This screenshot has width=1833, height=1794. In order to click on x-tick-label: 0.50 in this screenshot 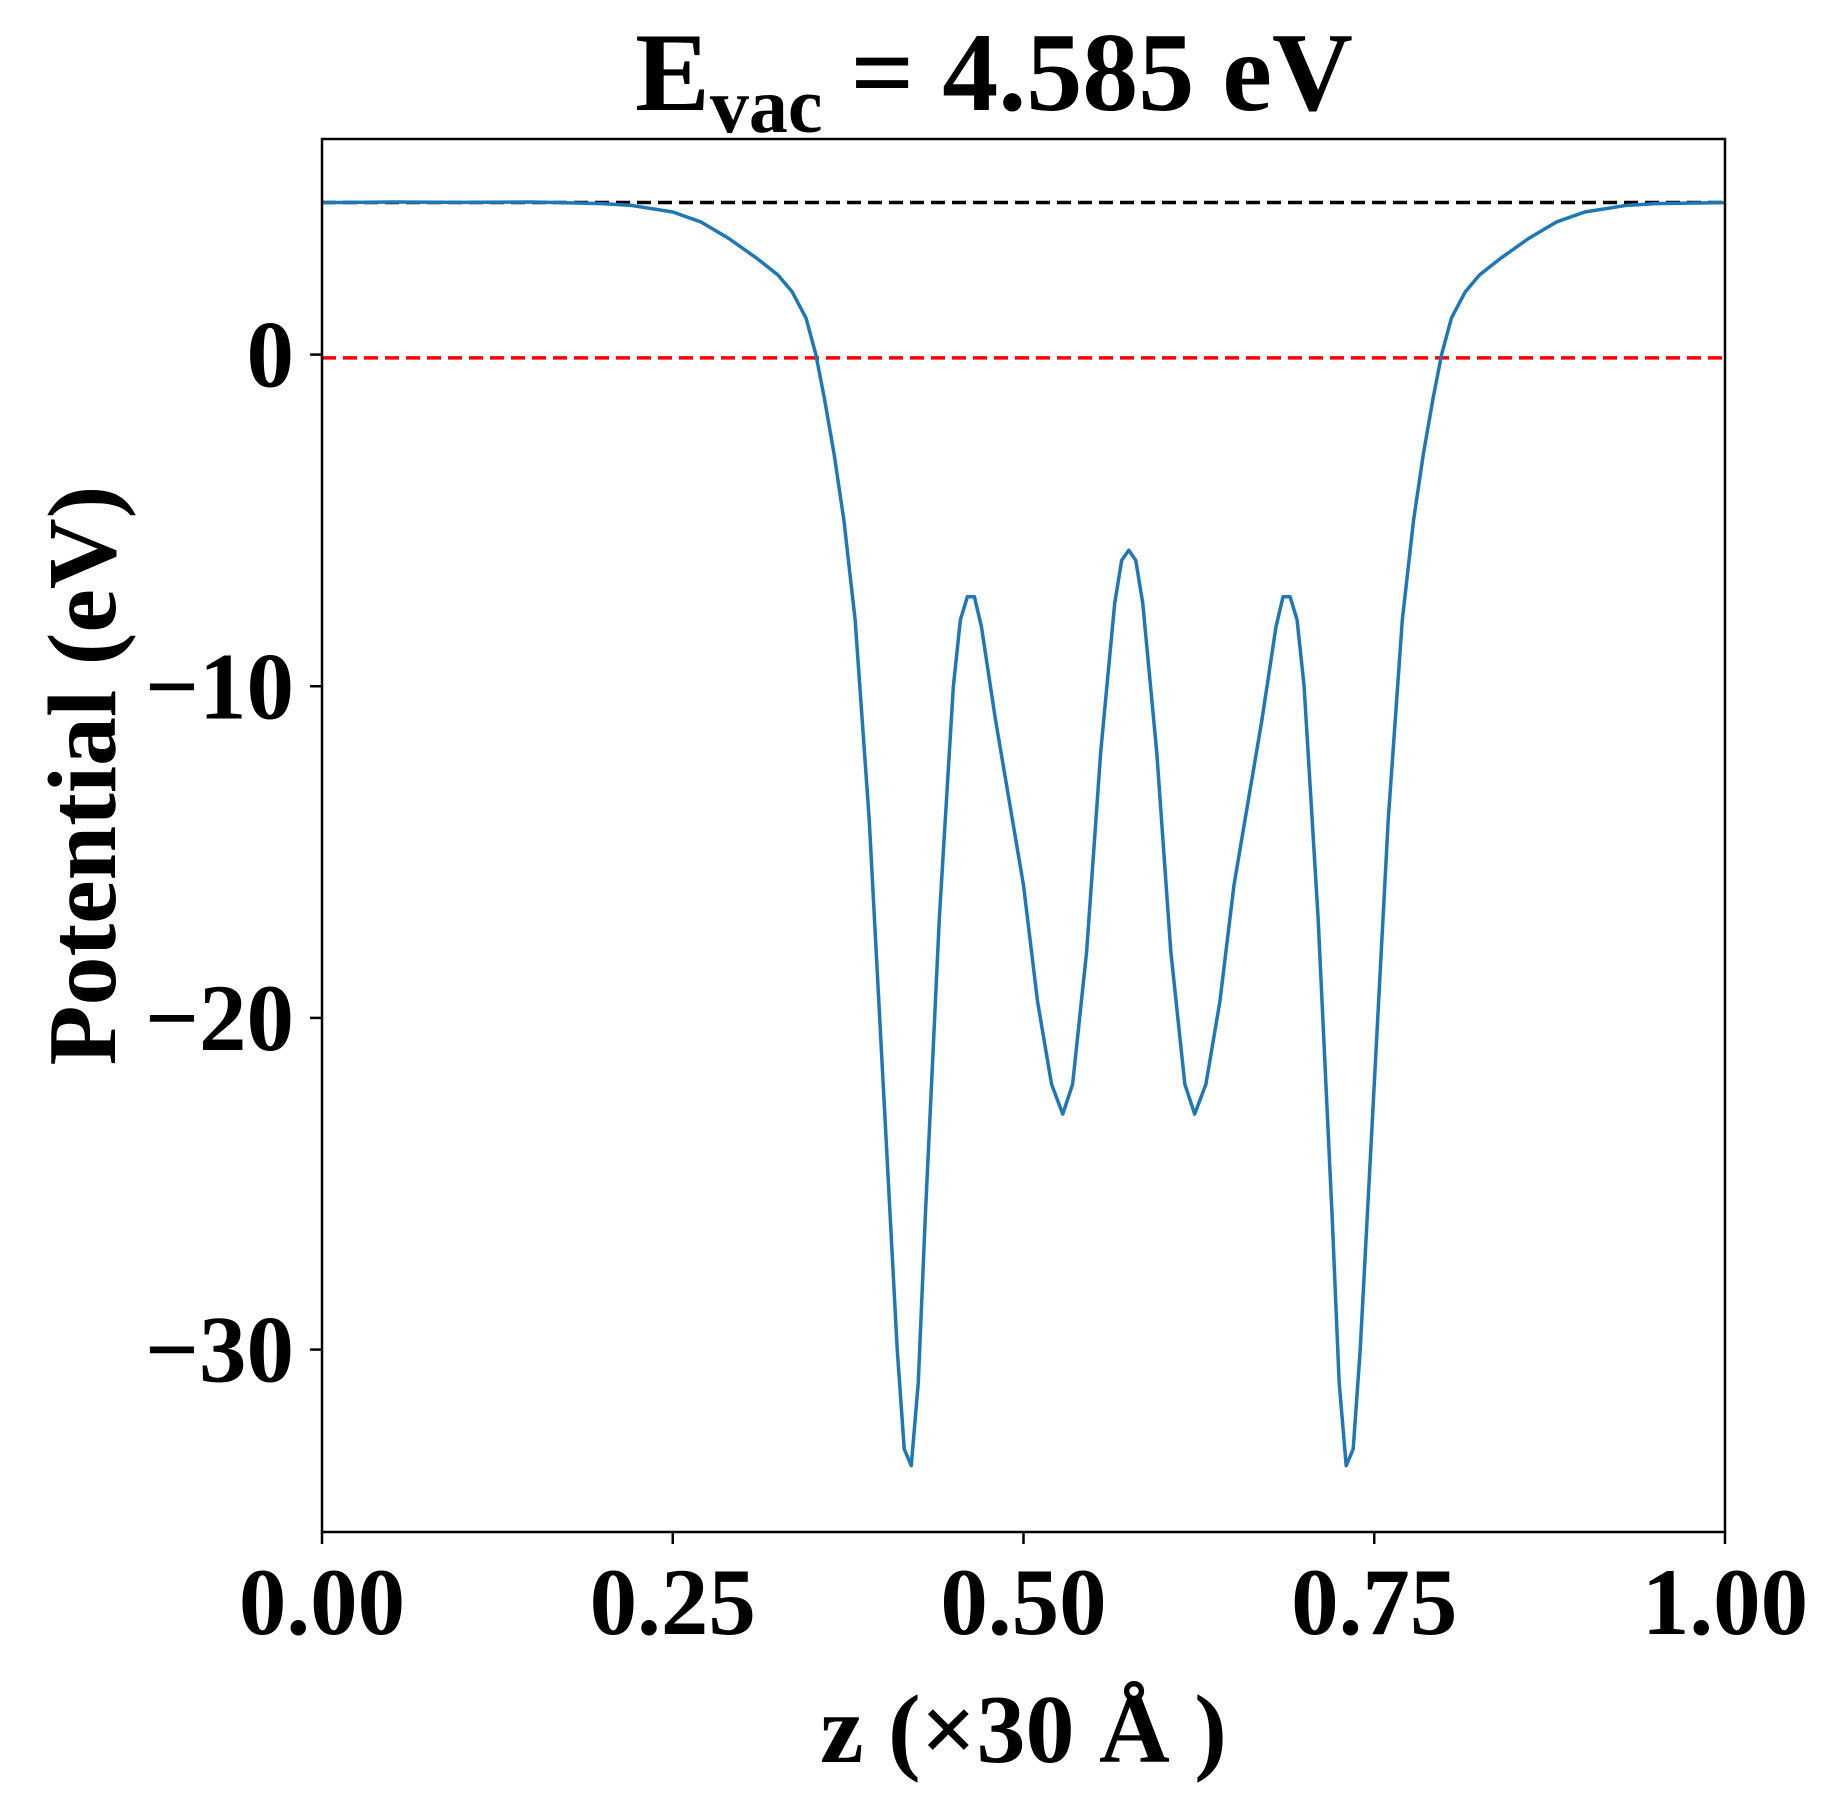, I will do `click(1023, 1602)`.